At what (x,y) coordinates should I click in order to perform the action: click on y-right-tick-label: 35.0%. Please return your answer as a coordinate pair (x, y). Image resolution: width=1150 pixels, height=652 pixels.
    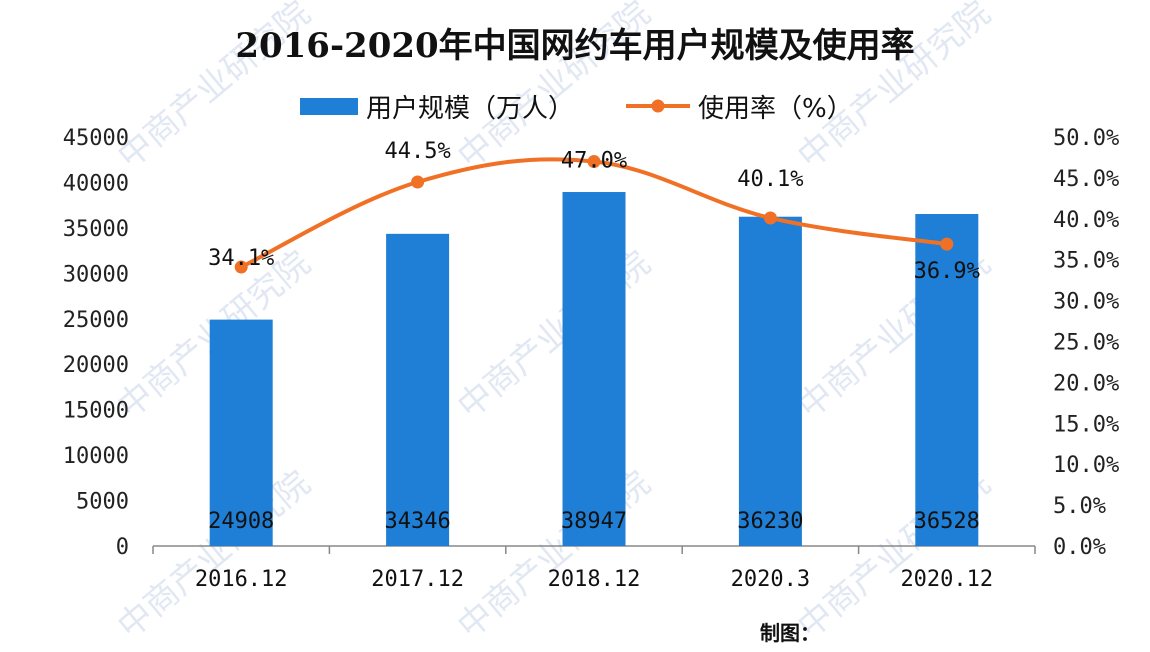
    Looking at the image, I should click on (1086, 261).